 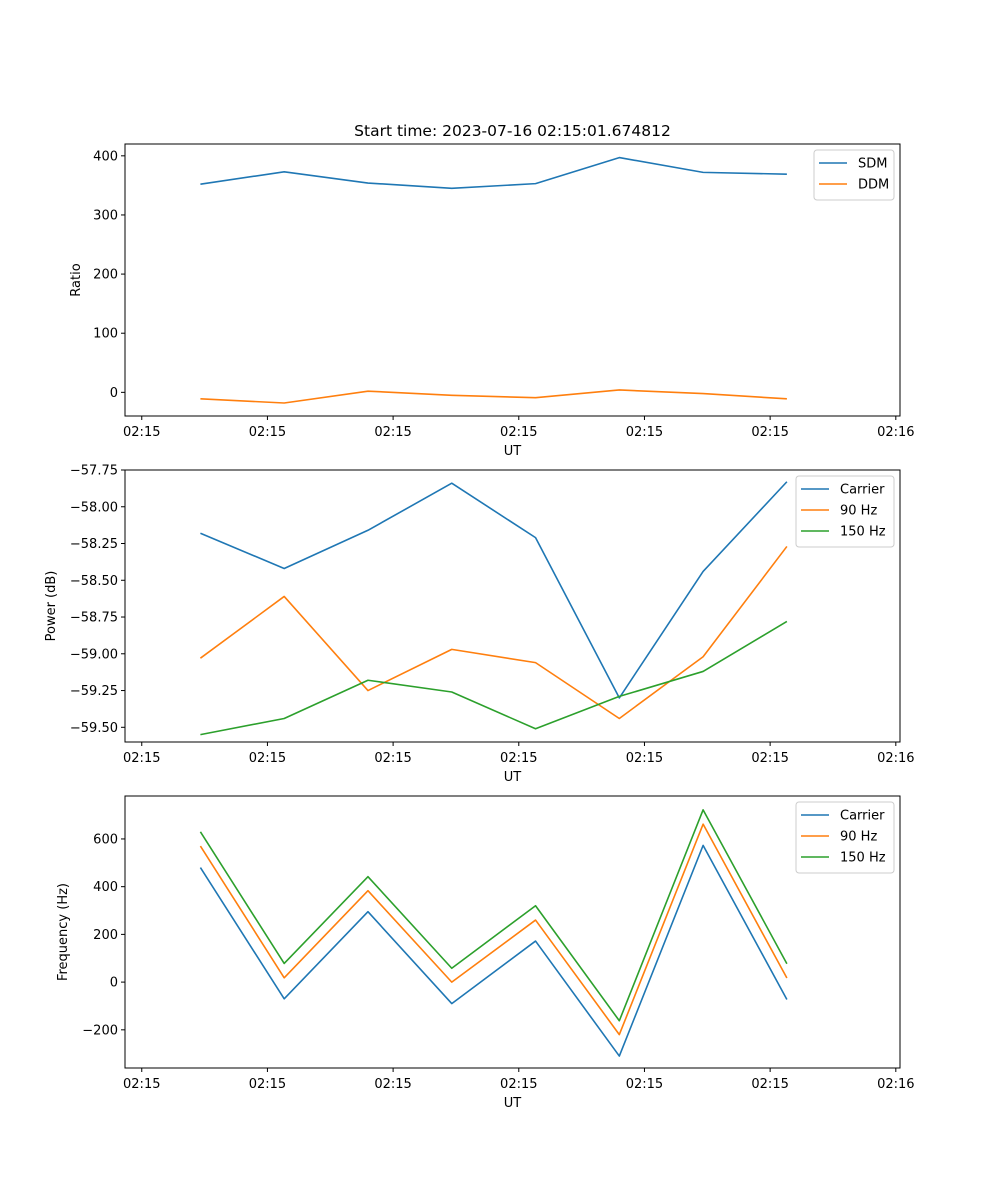 I want to click on series-line-sdm, so click(x=493, y=173).